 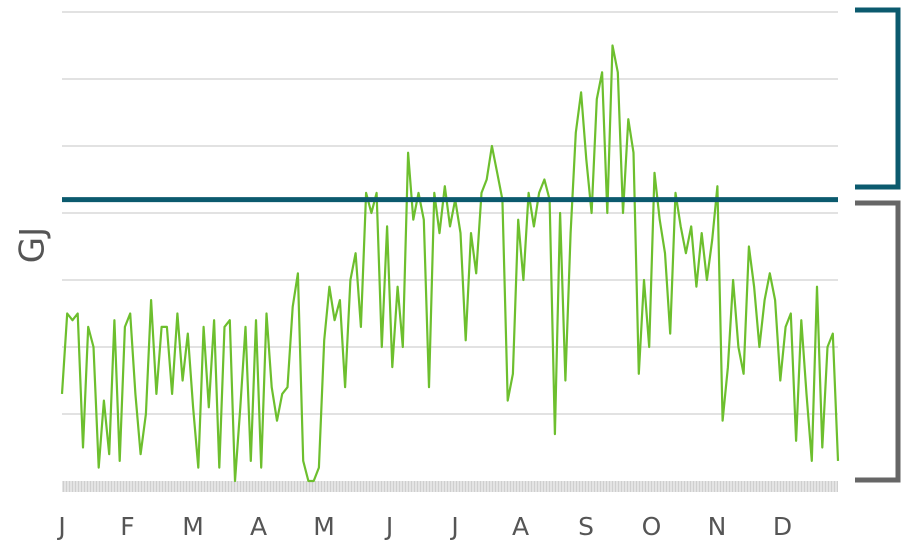 What do you see at coordinates (717, 526) in the screenshot?
I see `x-tick-label: N` at bounding box center [717, 526].